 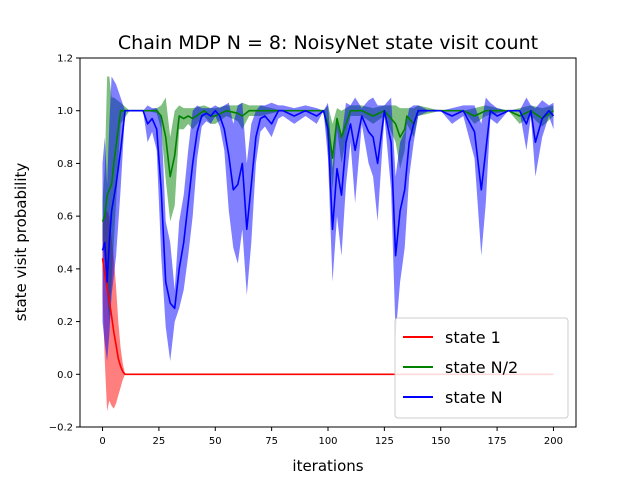 What do you see at coordinates (271, 441) in the screenshot?
I see `x-tick-label: 75` at bounding box center [271, 441].